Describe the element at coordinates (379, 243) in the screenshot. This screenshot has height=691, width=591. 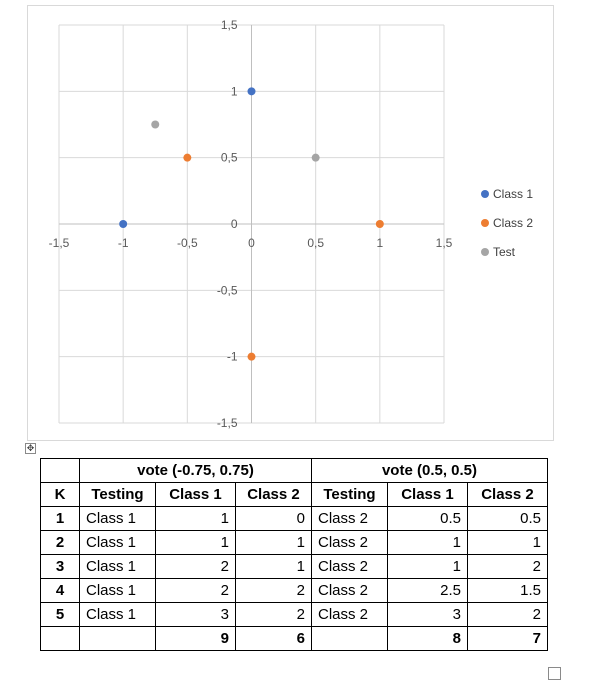
I see `x-tick-label: 1` at that location.